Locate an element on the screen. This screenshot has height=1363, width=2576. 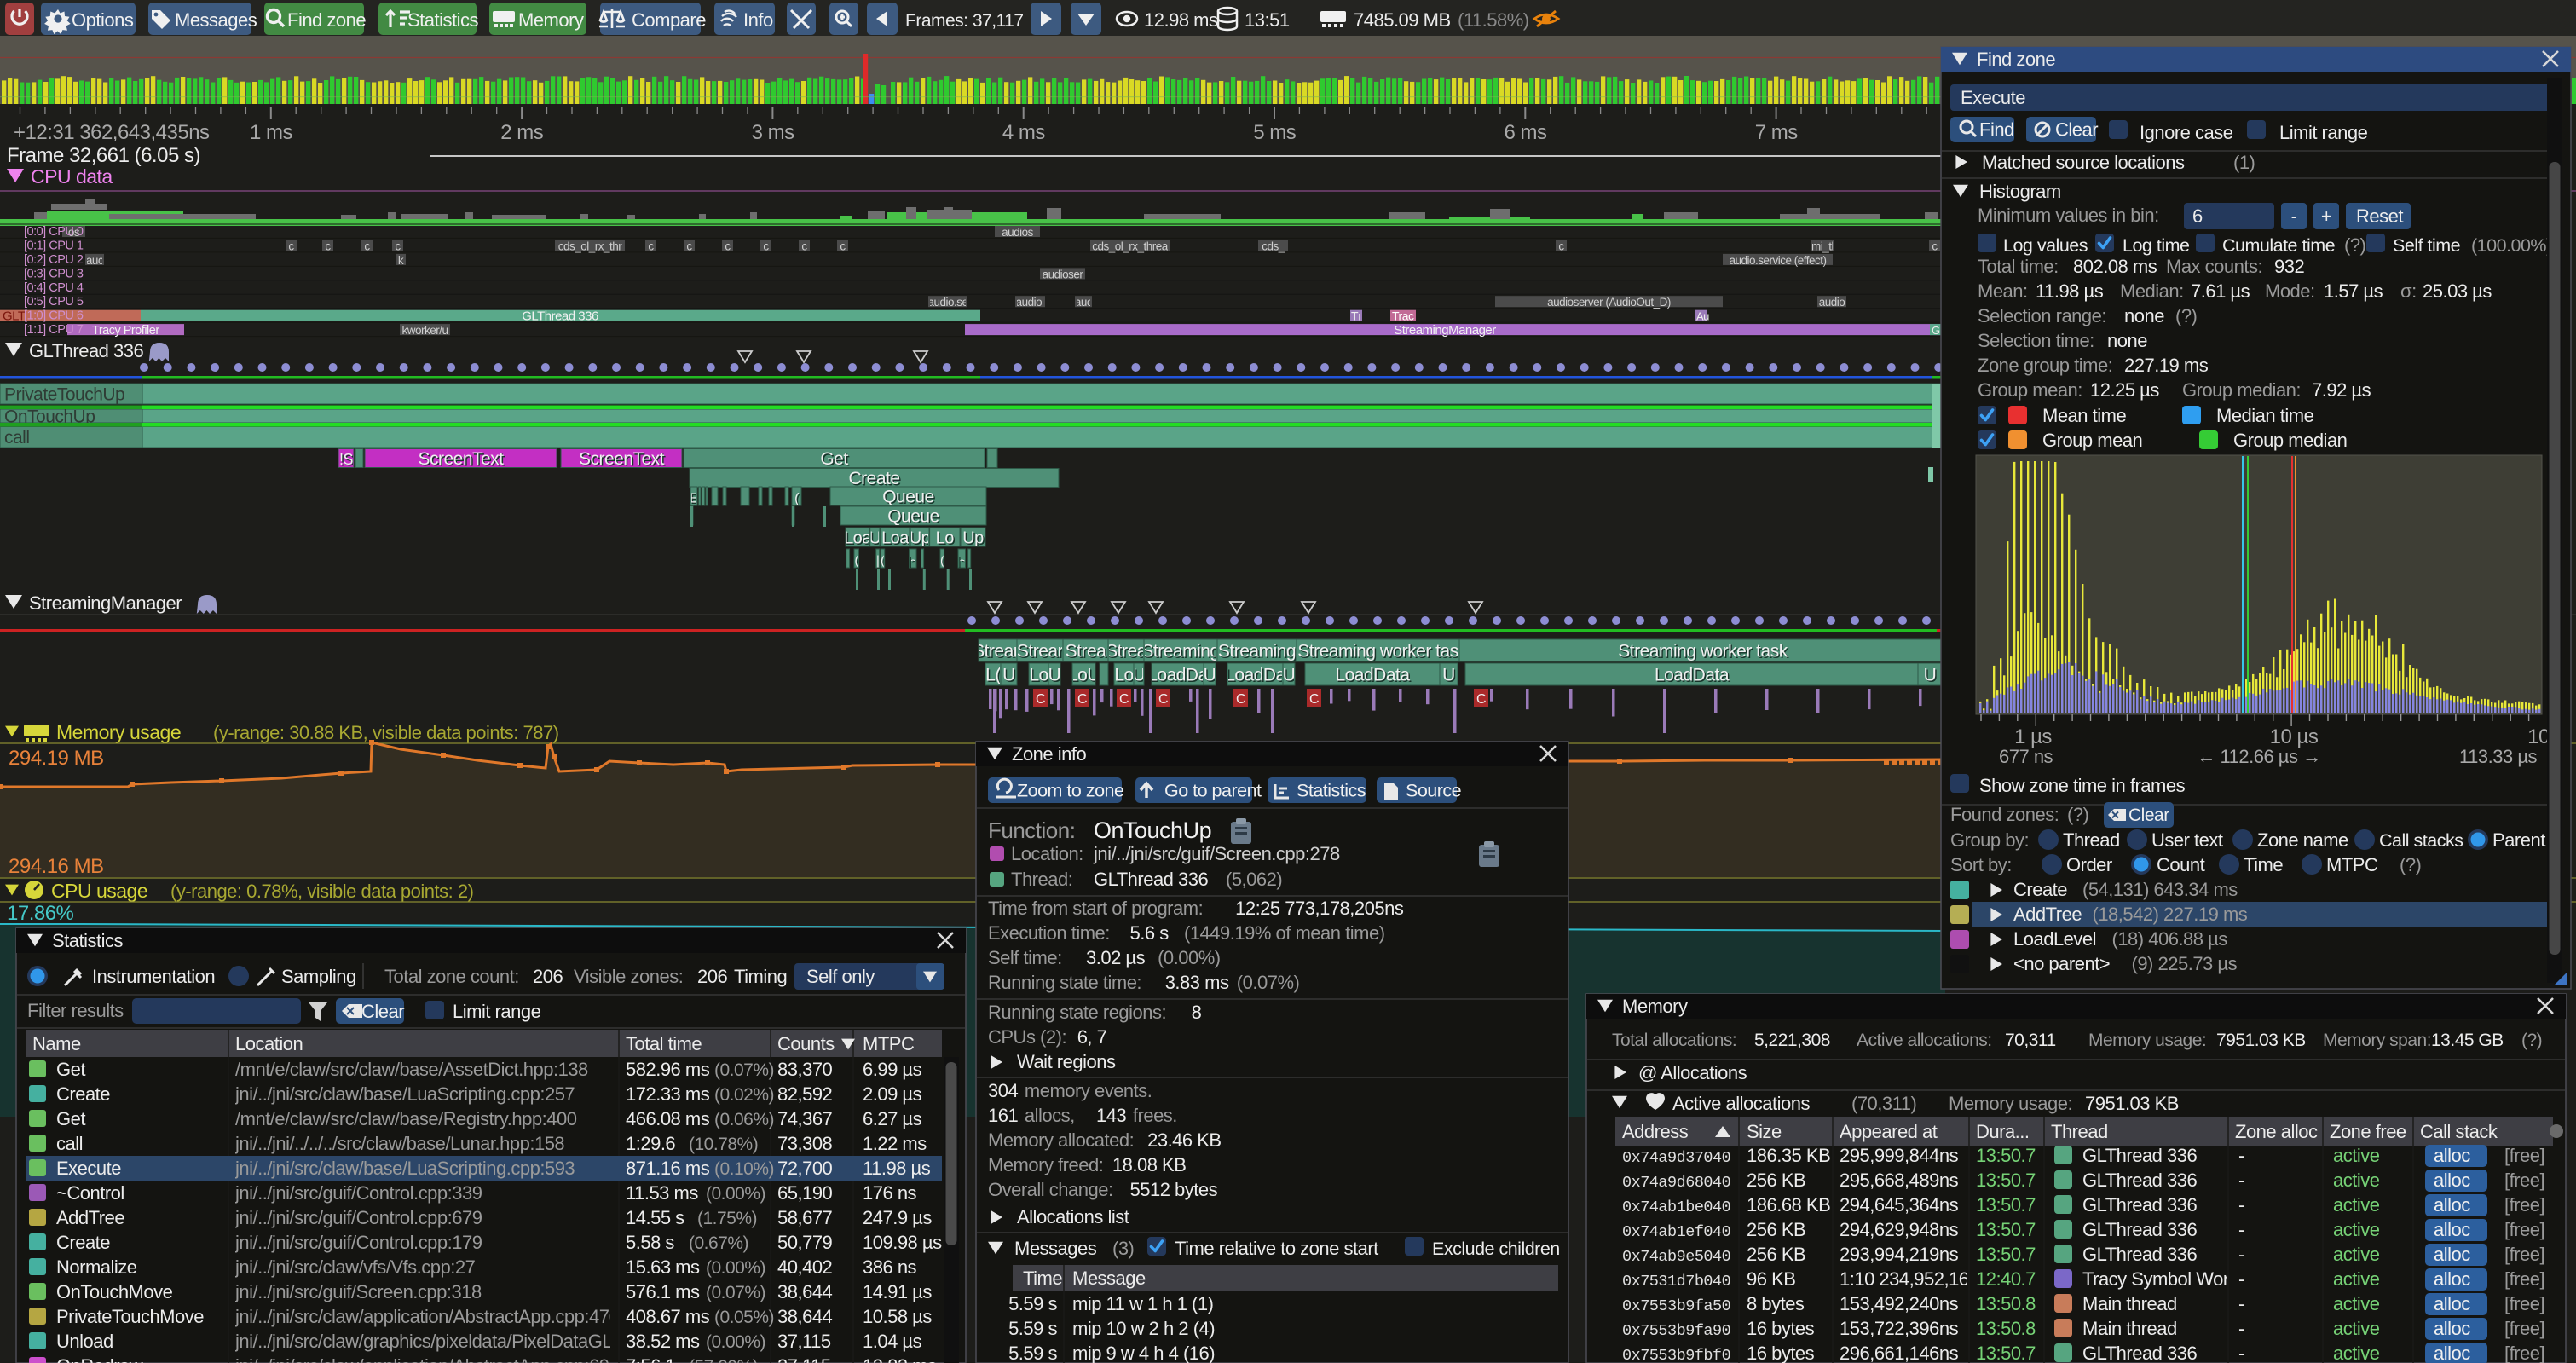
svg-text: Strean is located at coordinates (998, 651).